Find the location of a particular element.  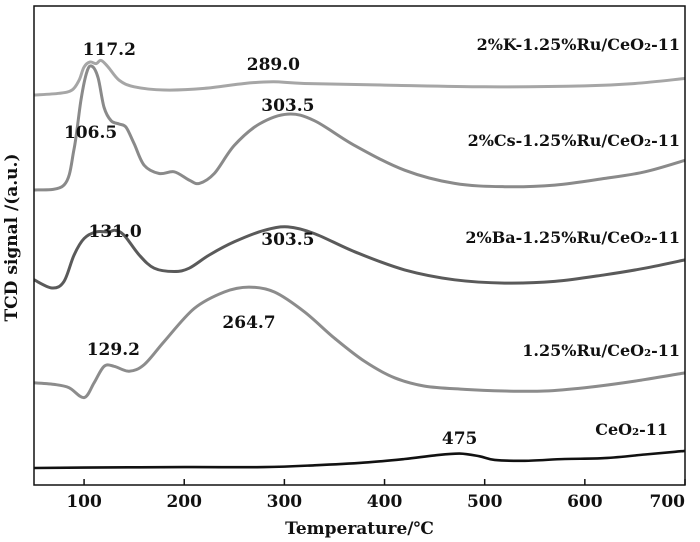

peak-label: 106.5 is located at coordinates (90, 133).